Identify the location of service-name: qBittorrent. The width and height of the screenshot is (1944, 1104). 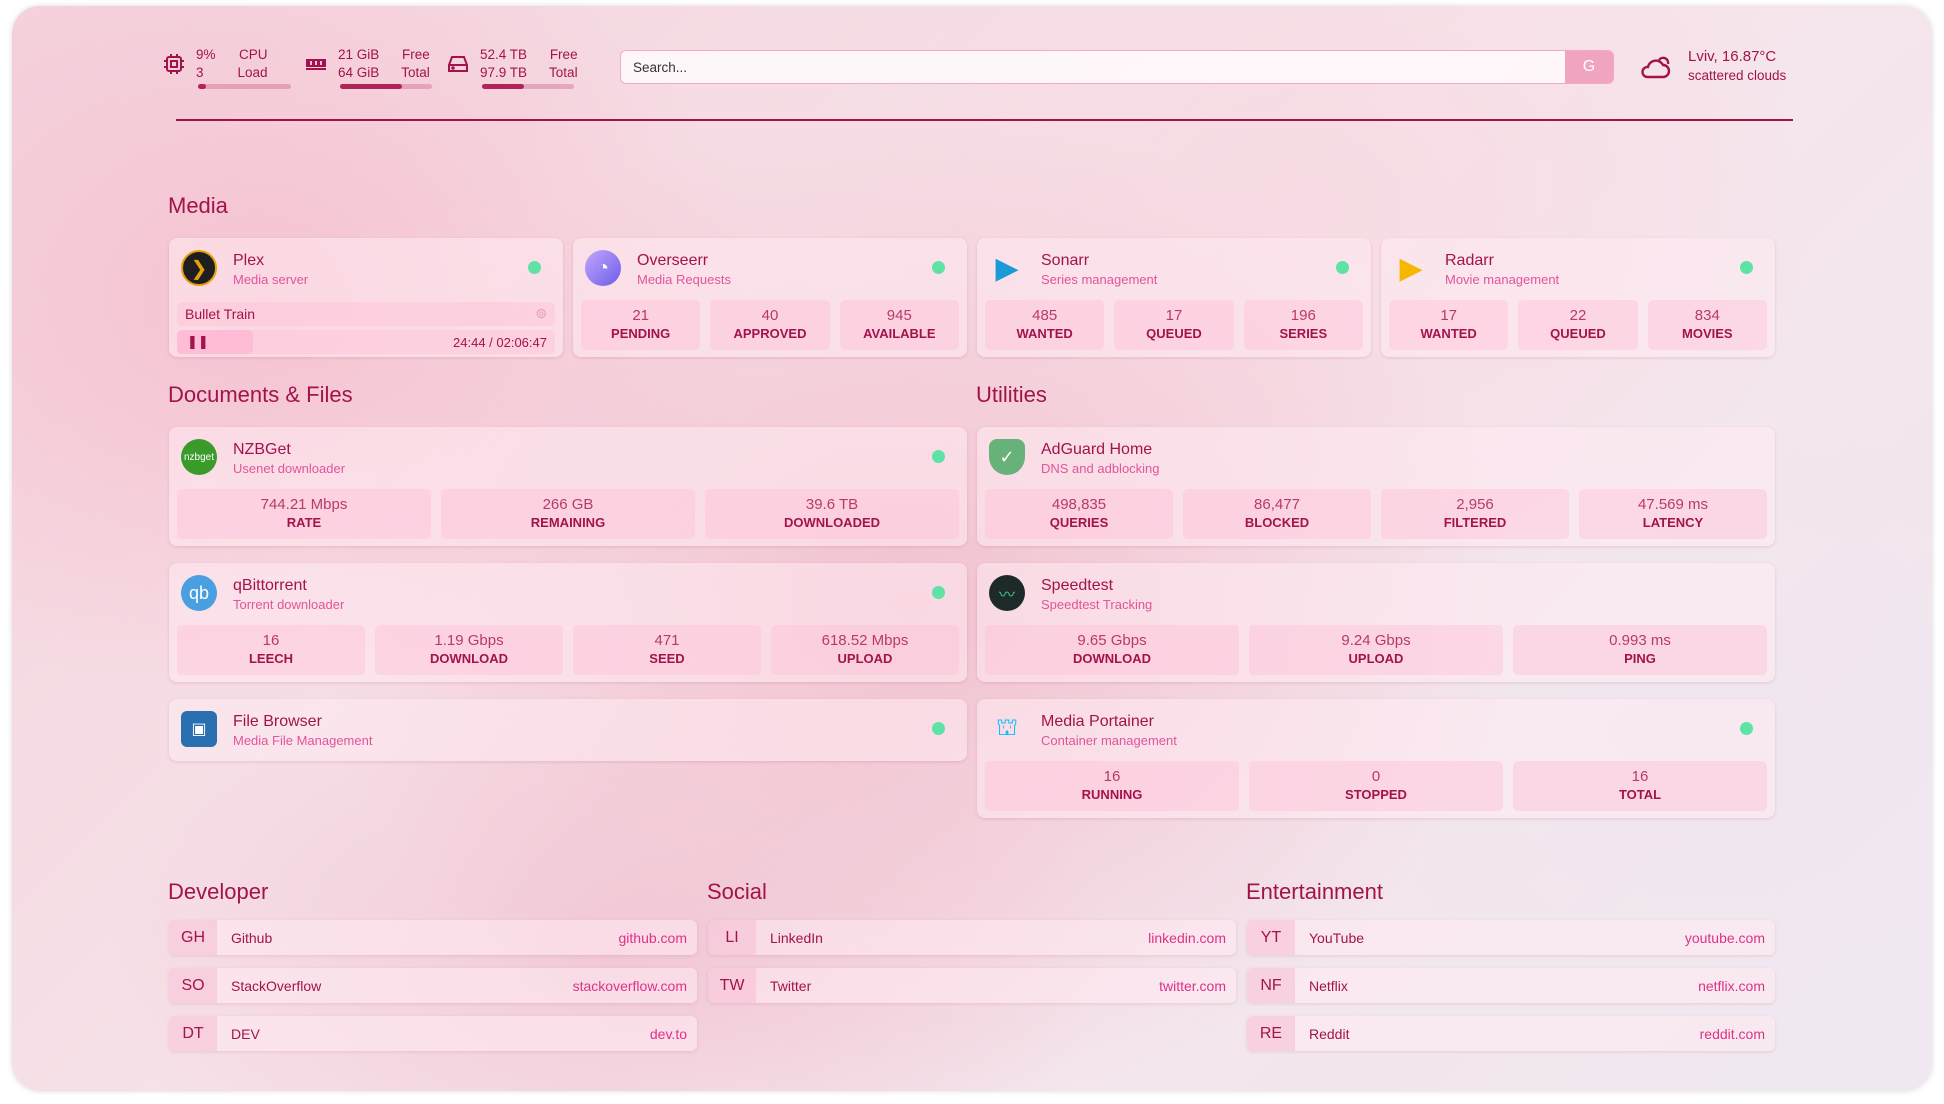
(270, 585).